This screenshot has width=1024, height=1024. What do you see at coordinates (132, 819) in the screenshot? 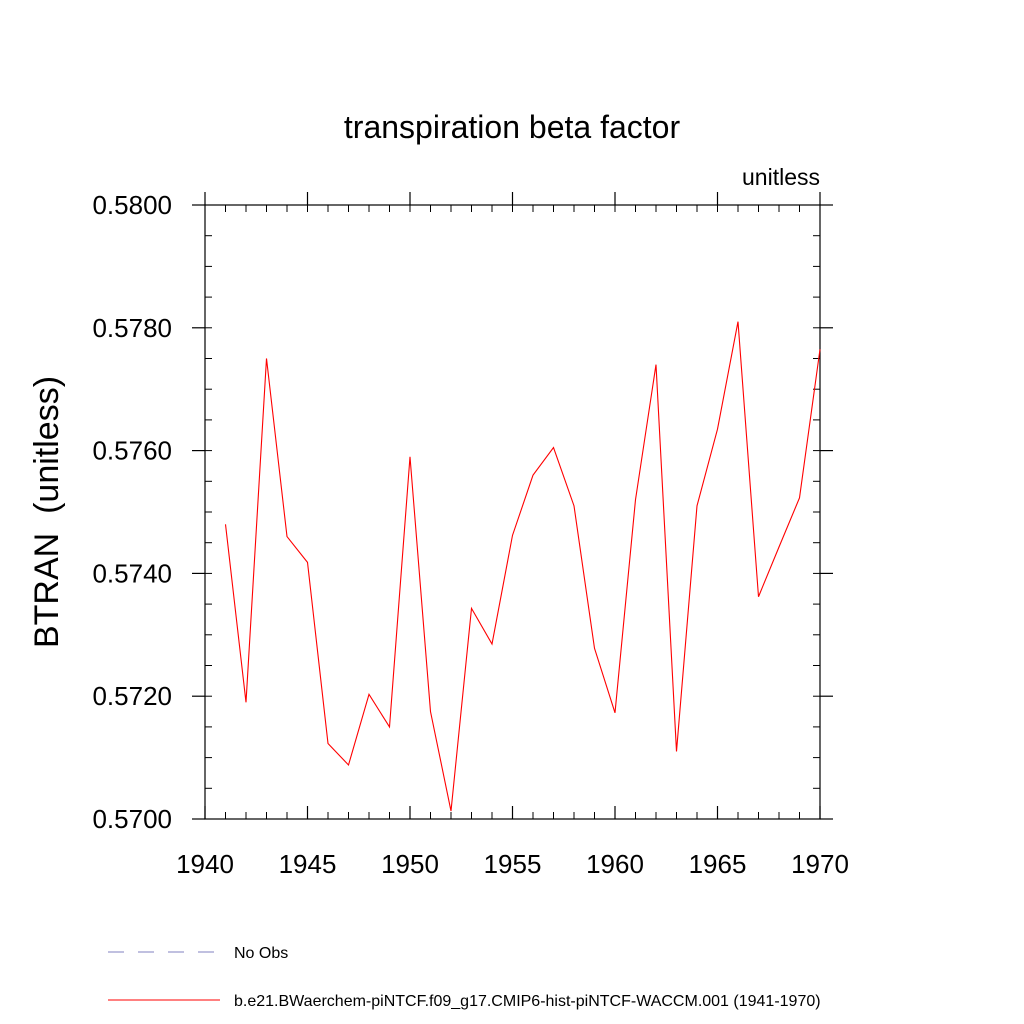
I see `y-tick-label: 0.5700` at bounding box center [132, 819].